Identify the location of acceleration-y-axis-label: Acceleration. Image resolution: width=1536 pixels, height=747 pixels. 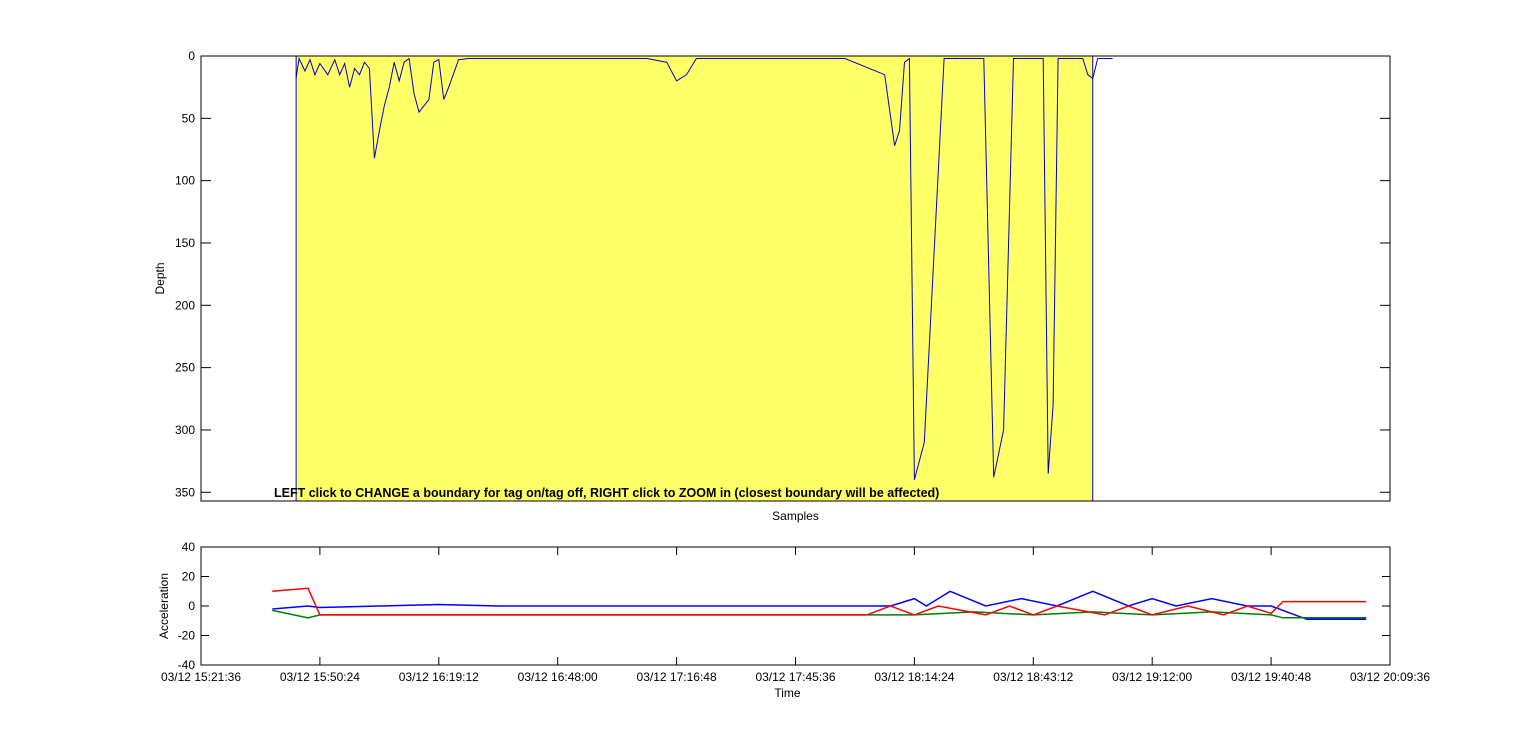
(164, 606).